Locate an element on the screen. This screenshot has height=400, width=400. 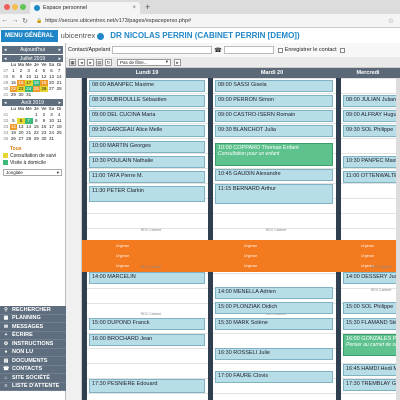
nav-item-non-lu: ● NON LU is located at coordinates (33, 353).